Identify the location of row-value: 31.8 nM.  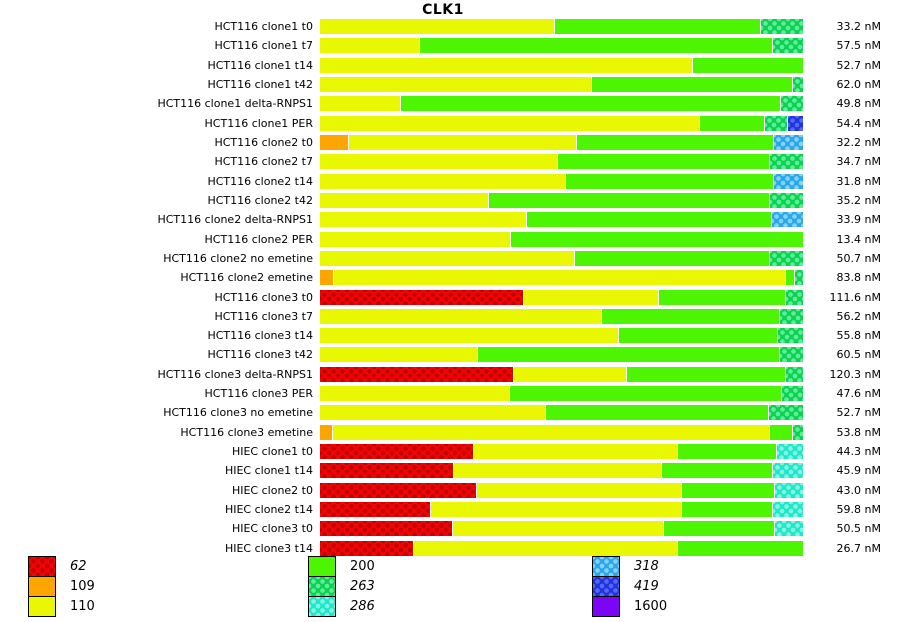
(858, 181).